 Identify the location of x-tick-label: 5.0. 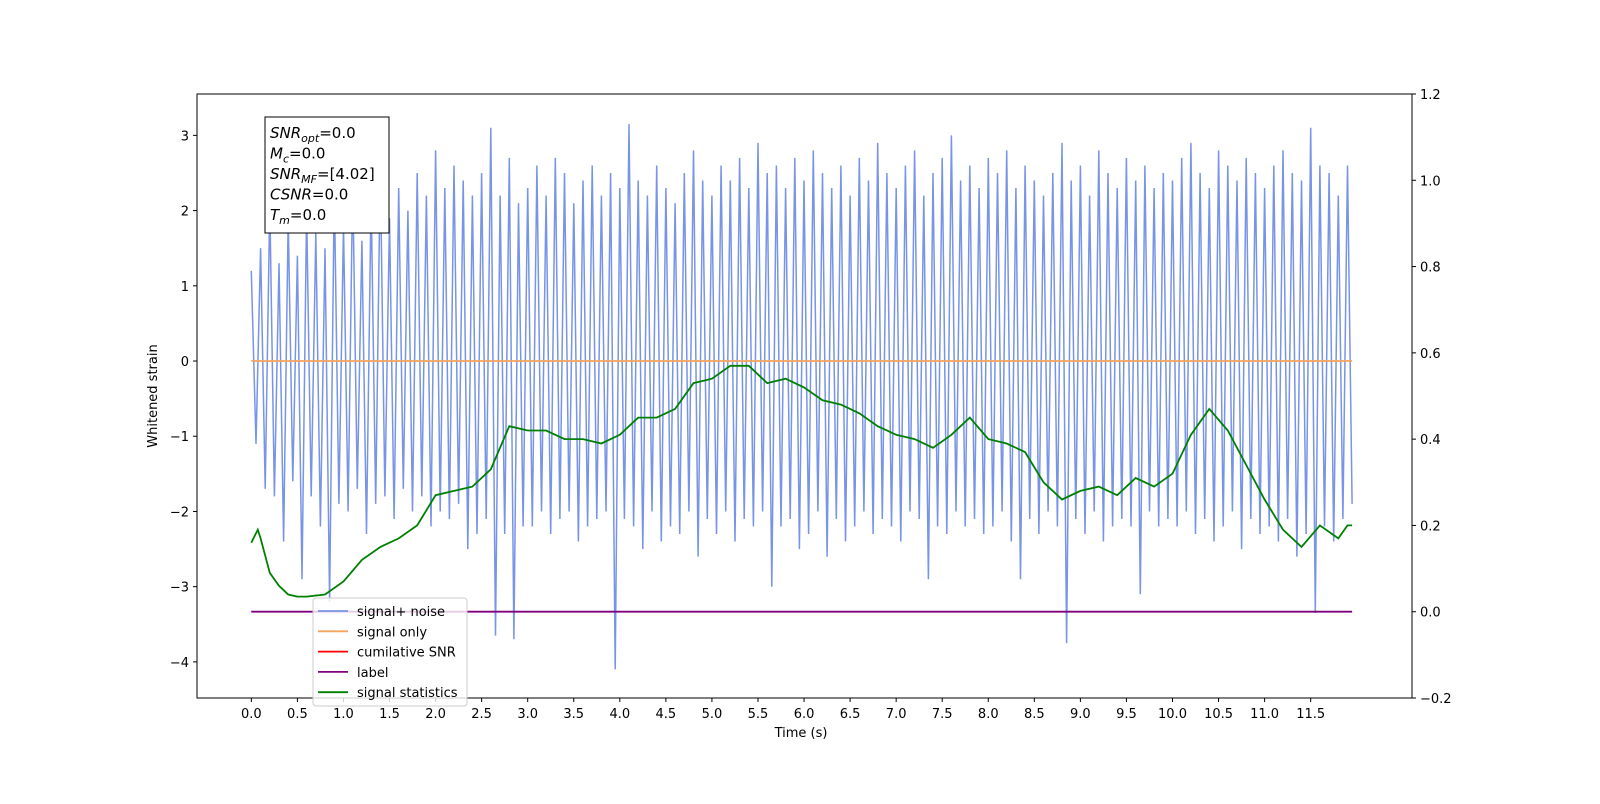
(712, 714).